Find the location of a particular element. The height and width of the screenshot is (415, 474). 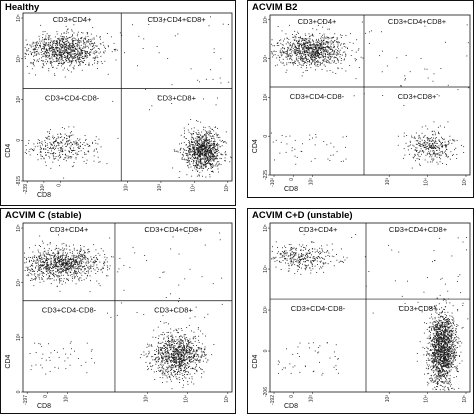

x-tick-label: -10² is located at coordinates (273, 182).